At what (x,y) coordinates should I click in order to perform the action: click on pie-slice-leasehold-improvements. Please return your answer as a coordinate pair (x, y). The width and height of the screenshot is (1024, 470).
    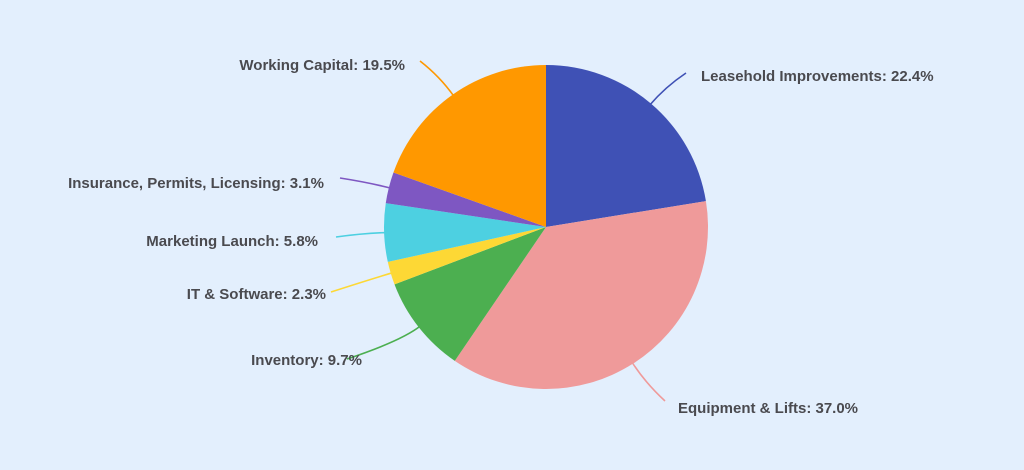
    Looking at the image, I should click on (626, 146).